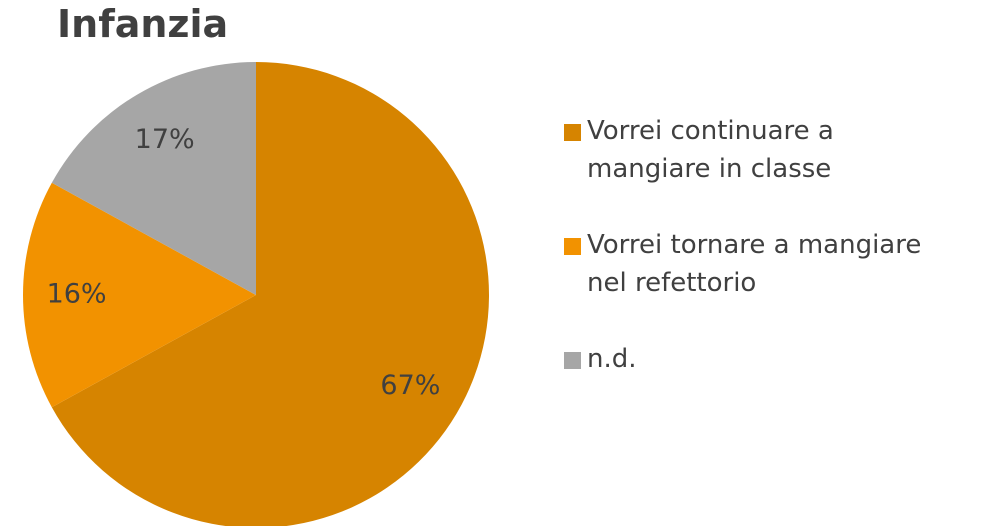  What do you see at coordinates (410, 385) in the screenshot?
I see `data-label: 67%` at bounding box center [410, 385].